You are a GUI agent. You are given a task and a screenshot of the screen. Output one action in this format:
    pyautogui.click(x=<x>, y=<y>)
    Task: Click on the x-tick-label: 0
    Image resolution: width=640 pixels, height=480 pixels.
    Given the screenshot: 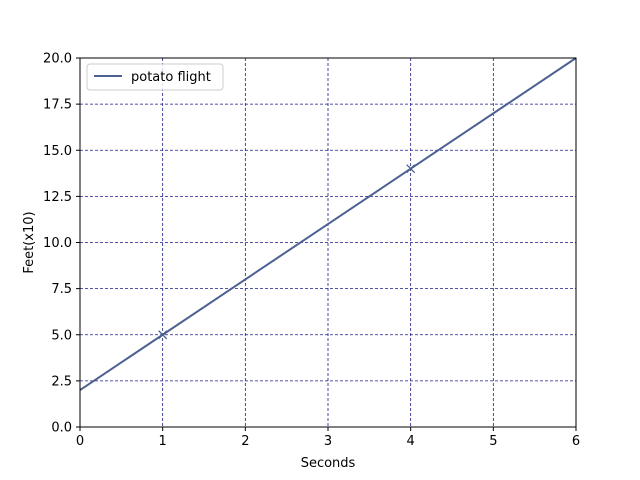 What is the action you would take?
    pyautogui.click(x=80, y=441)
    